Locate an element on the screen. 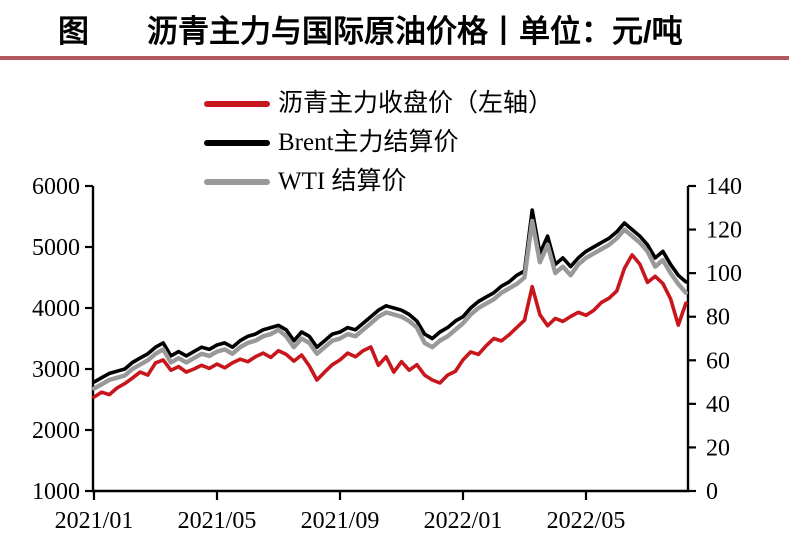  chart-legend: 沥青主力收盘价（左轴） Brent主力结算价 WTI 结算价 is located at coordinates (378, 142).